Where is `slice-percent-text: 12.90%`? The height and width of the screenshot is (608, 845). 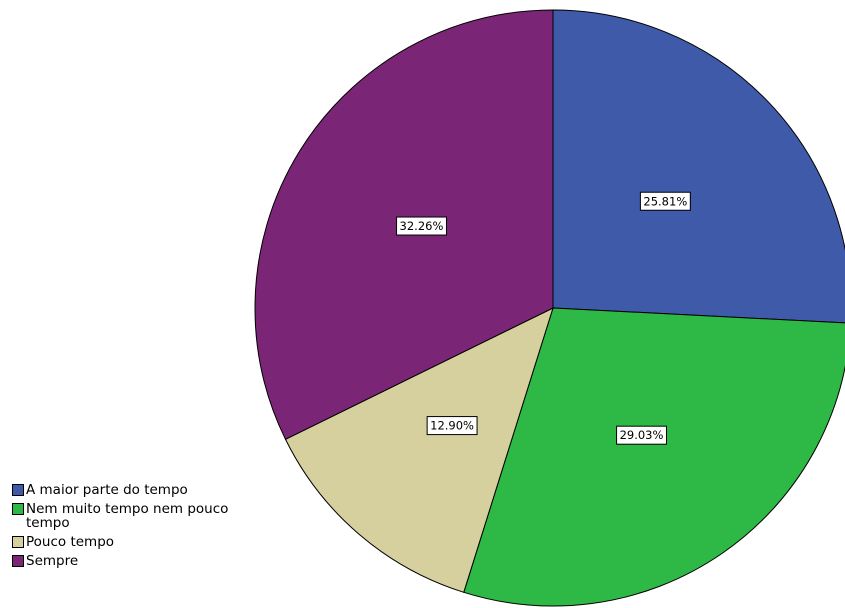
slice-percent-text: 12.90% is located at coordinates (452, 426).